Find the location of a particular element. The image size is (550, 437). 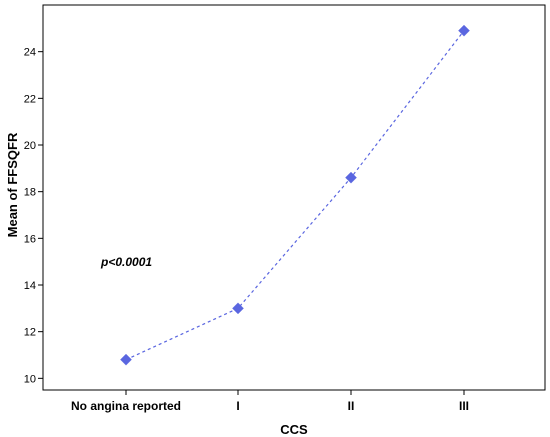

x-tick-label: No angina reported is located at coordinates (126, 406).